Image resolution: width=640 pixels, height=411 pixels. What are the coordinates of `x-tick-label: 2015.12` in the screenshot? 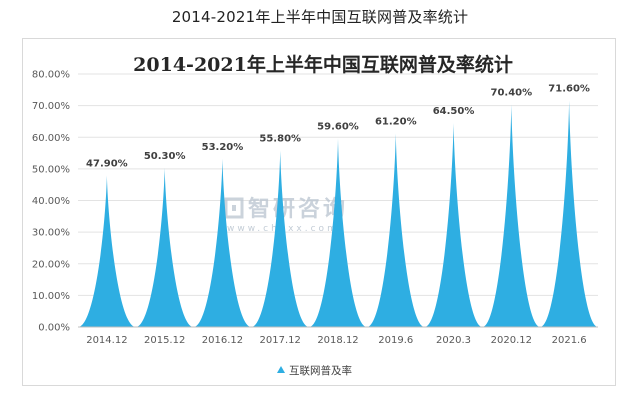 It's located at (164, 340).